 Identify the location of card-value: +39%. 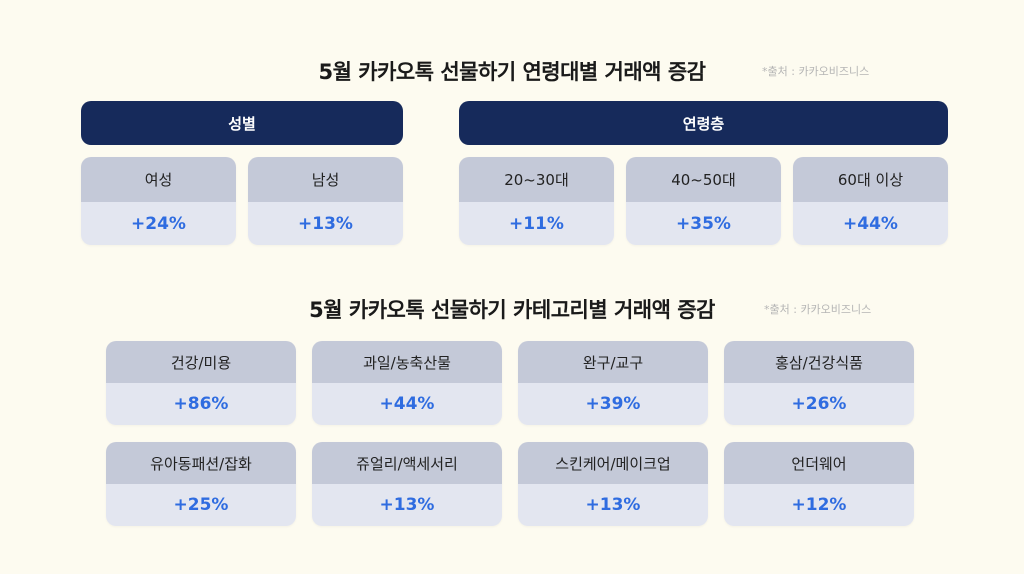
(613, 404).